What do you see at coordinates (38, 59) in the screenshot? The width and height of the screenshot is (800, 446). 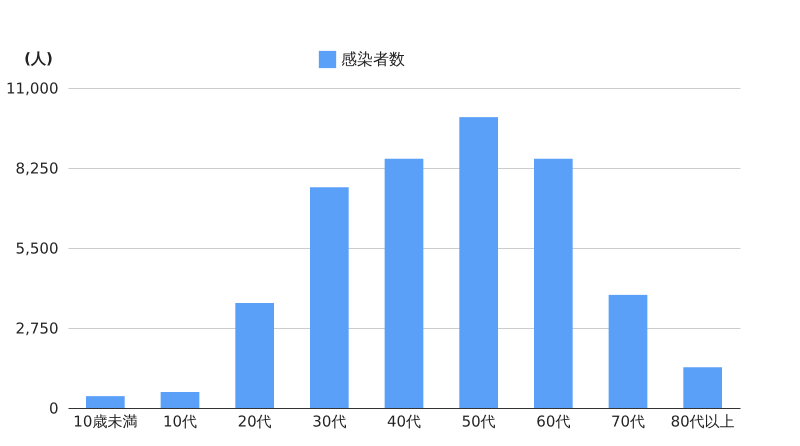 I see `y-axis-title: (人)` at bounding box center [38, 59].